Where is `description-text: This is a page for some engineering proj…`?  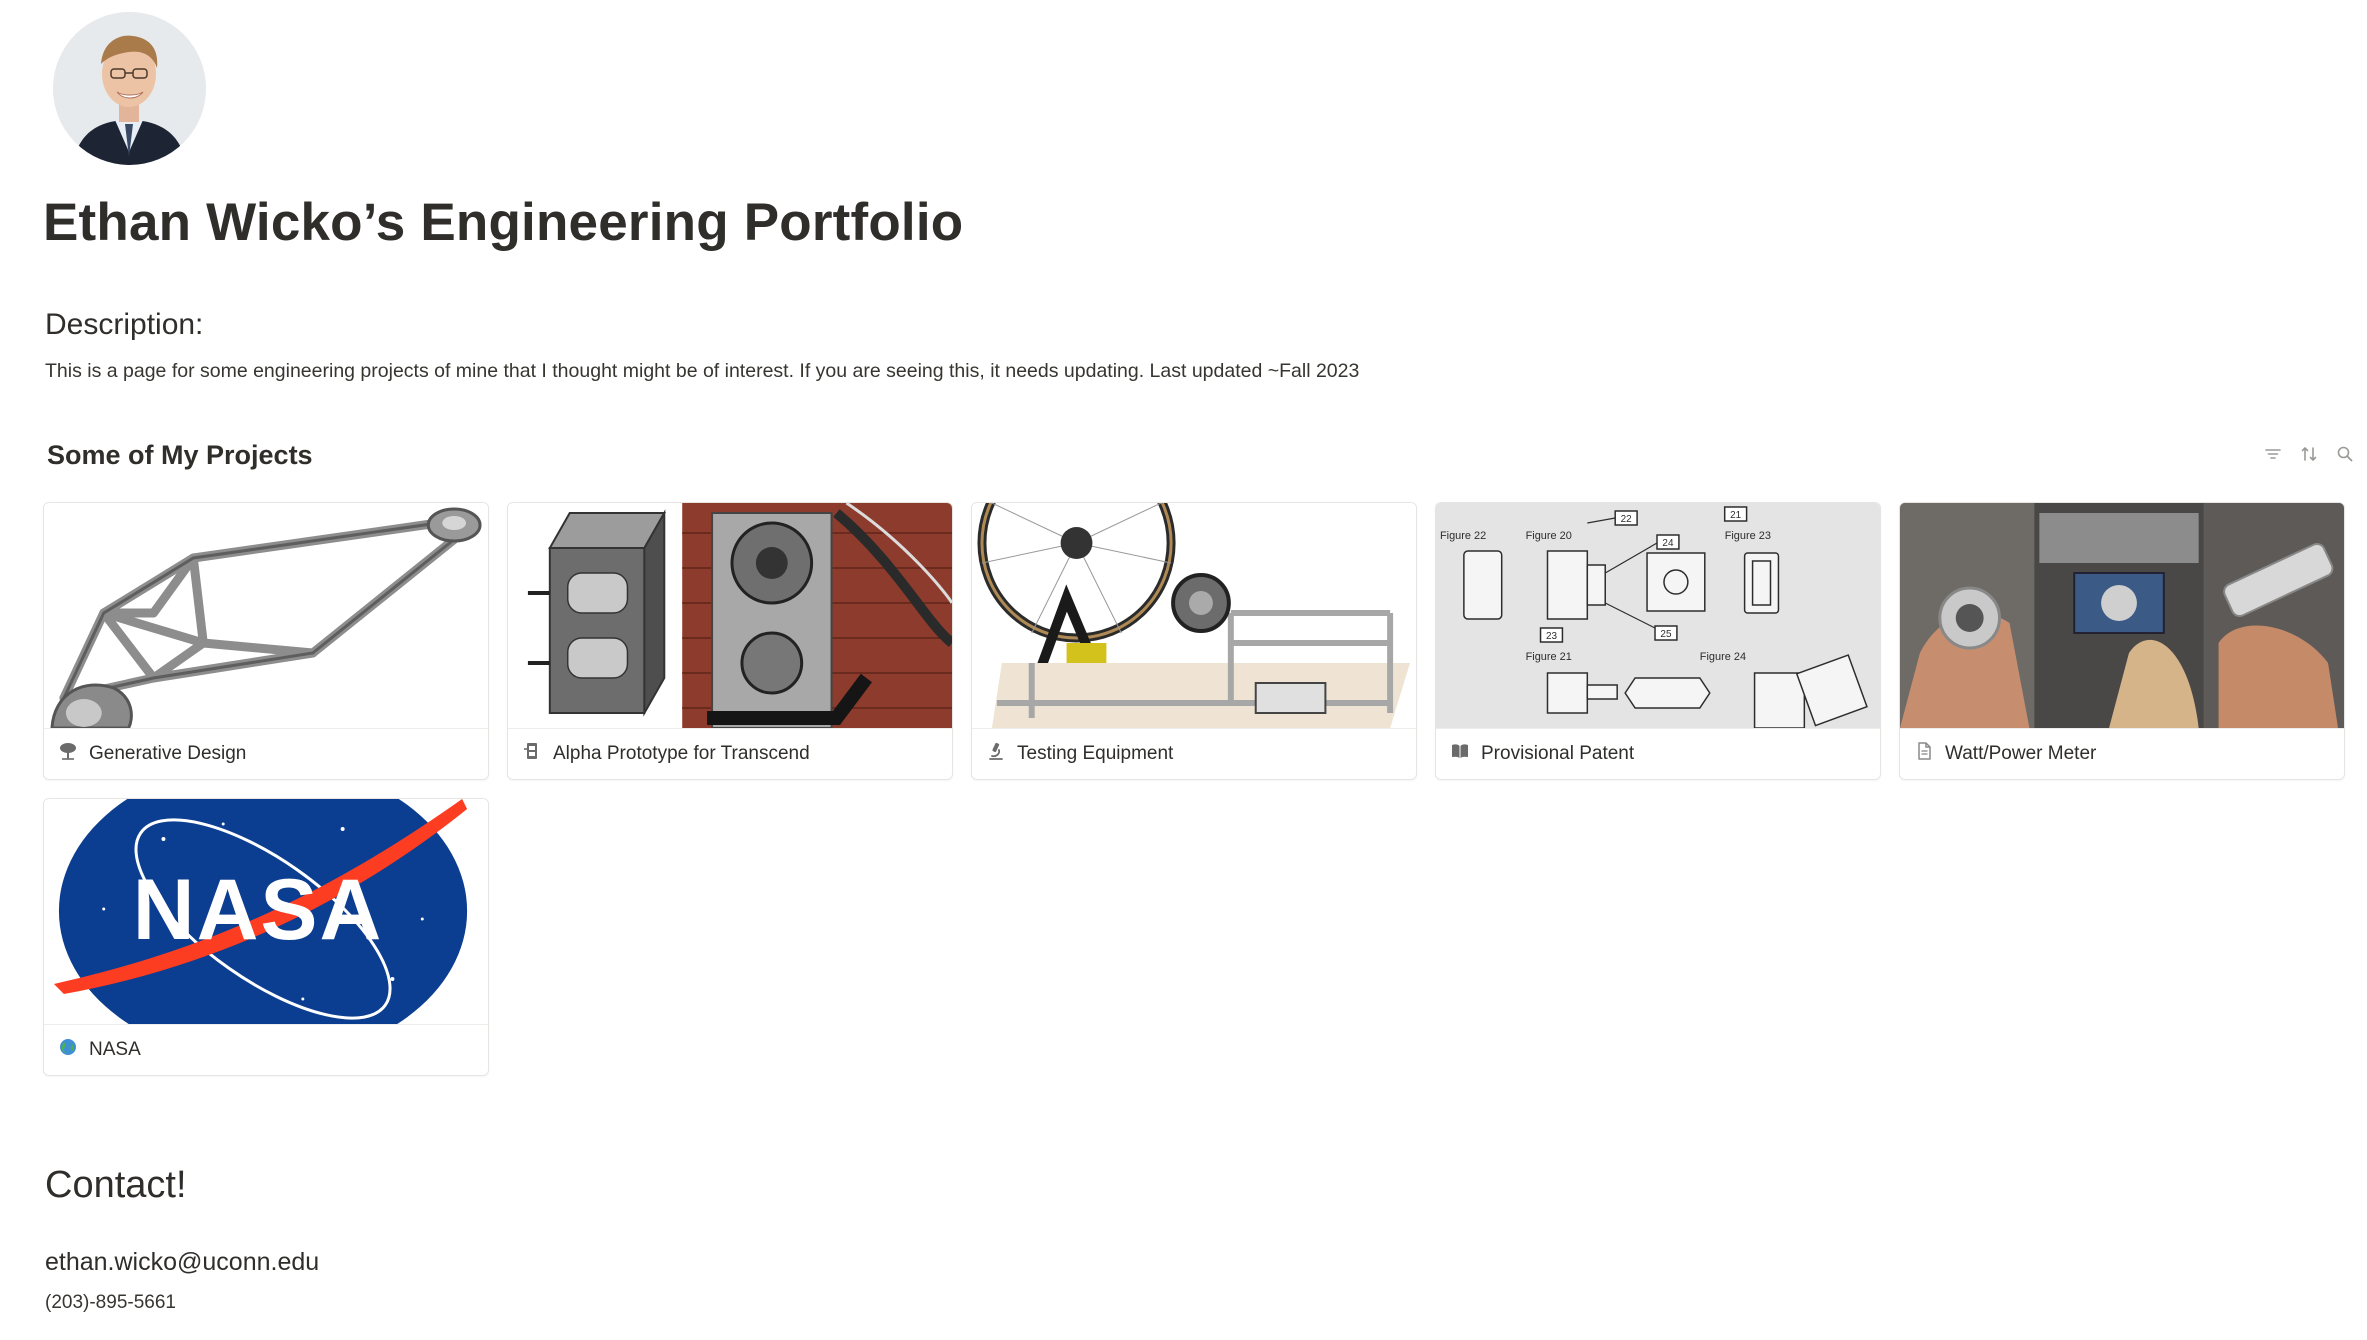 description-text: This is a page for some engineering proj… is located at coordinates (702, 371).